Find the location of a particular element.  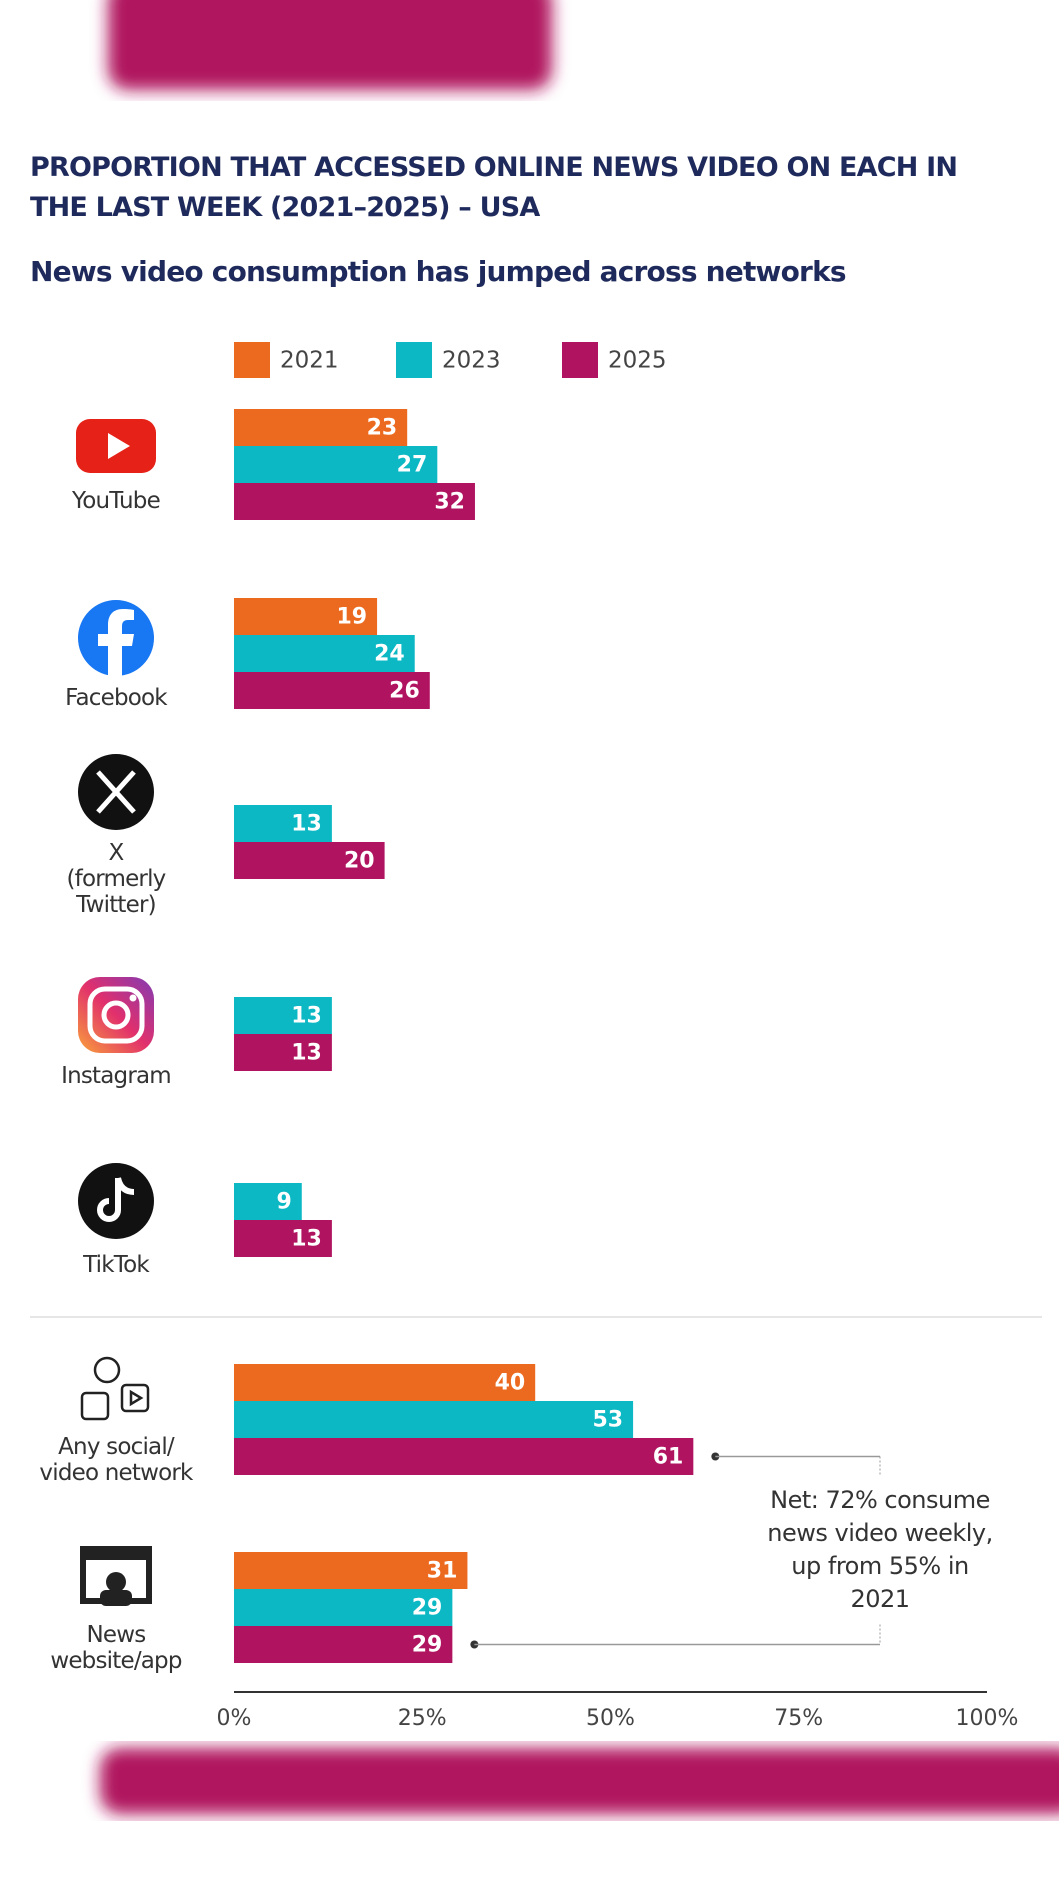

bar-value-label: 20 is located at coordinates (359, 861).